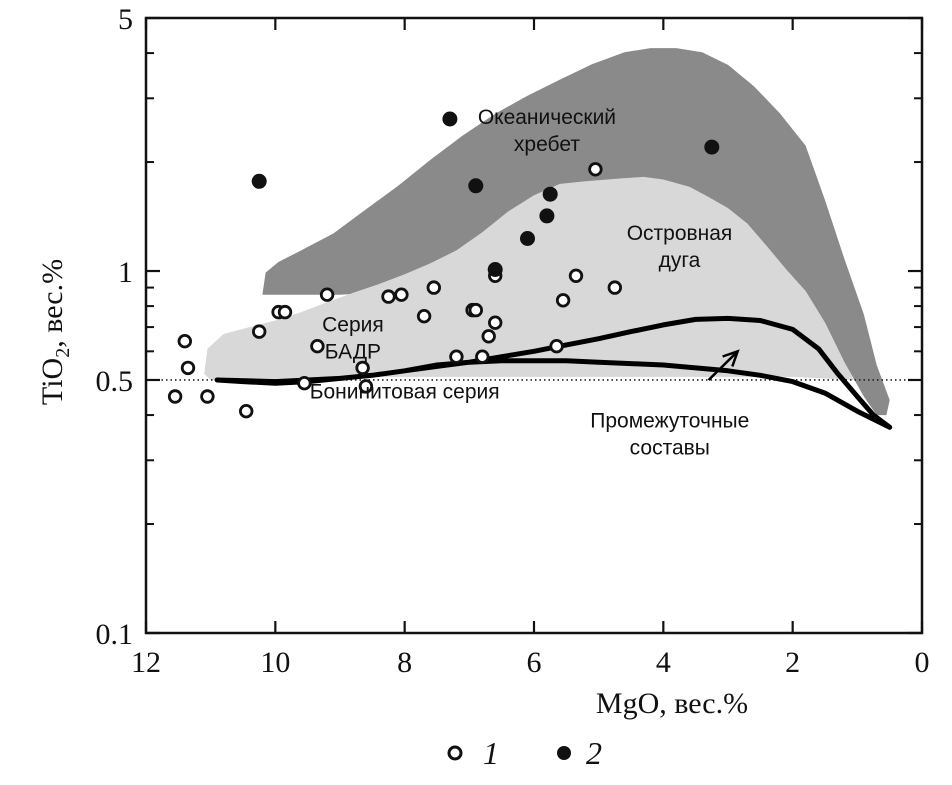 This screenshot has height=785, width=952. What do you see at coordinates (669, 420) in the screenshot?
I see `label-intermediate-compositions-line-0: Промежуточные` at bounding box center [669, 420].